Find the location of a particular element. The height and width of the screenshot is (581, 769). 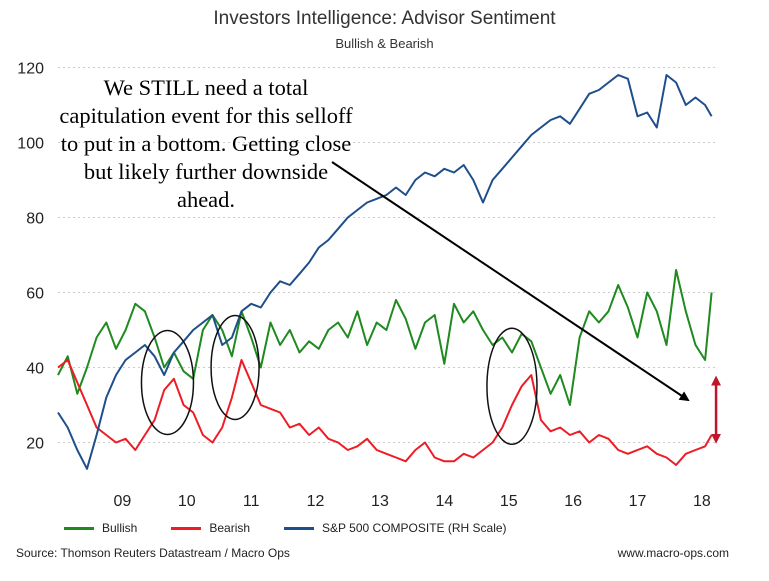

x-tick-label: 10 is located at coordinates (187, 501).